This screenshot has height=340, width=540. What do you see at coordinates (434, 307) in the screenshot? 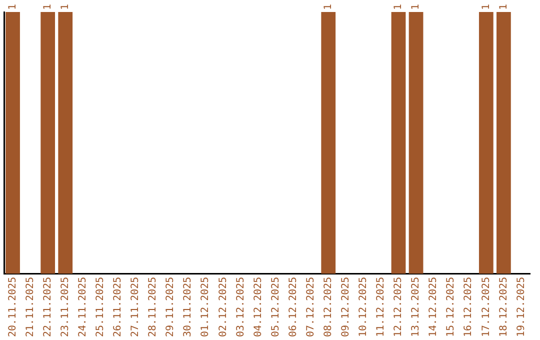
I see `x-tick-label: 14.12.2025` at bounding box center [434, 307].